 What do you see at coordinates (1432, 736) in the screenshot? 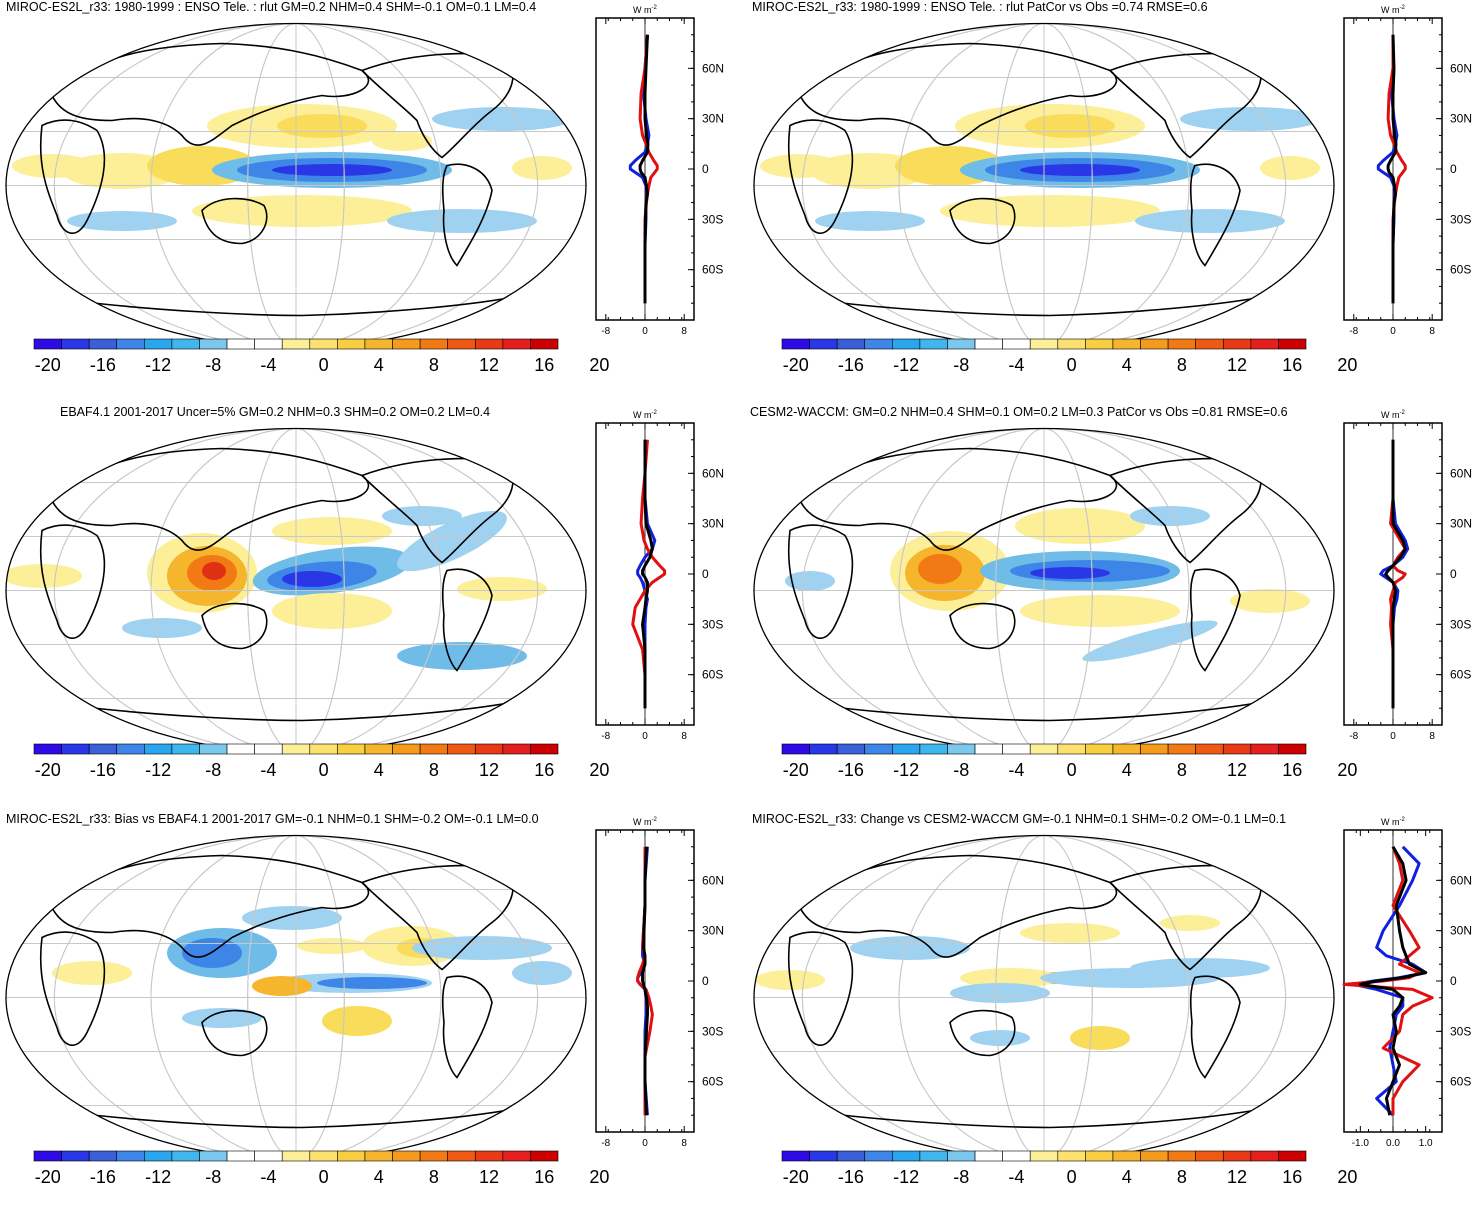
I see `x-tick-label: 8` at bounding box center [1432, 736].